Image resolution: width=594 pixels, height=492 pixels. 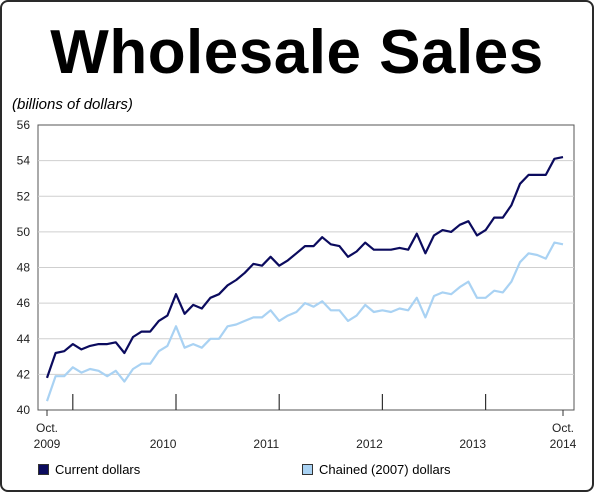 What do you see at coordinates (563, 428) in the screenshot?
I see `x-tick-label-5: Oct.` at bounding box center [563, 428].